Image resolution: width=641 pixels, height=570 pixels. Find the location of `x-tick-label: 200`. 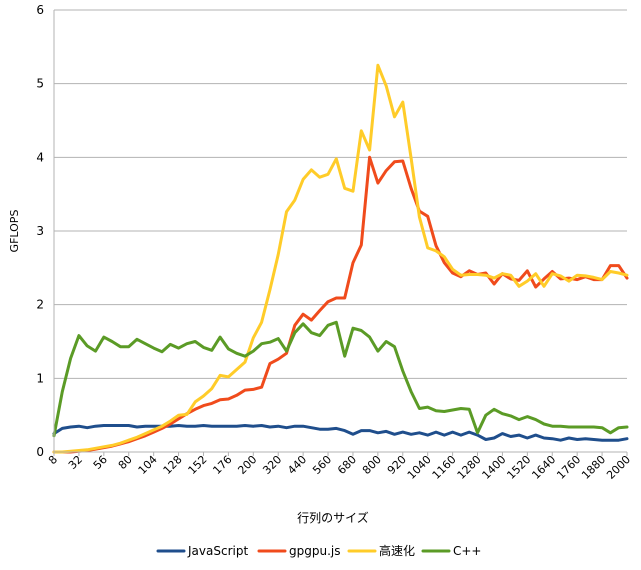

x-tick-label: 200 is located at coordinates (247, 465).